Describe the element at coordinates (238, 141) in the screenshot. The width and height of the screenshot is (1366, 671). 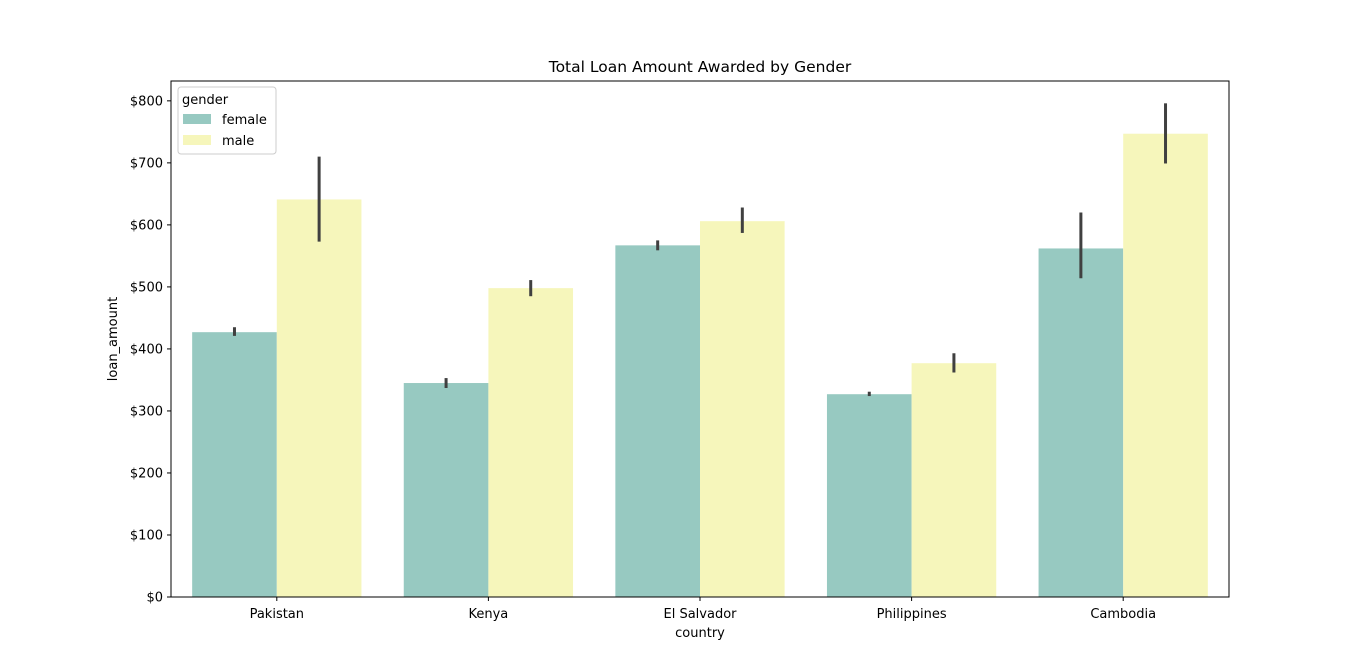
I see `legend-label-male: male` at that location.